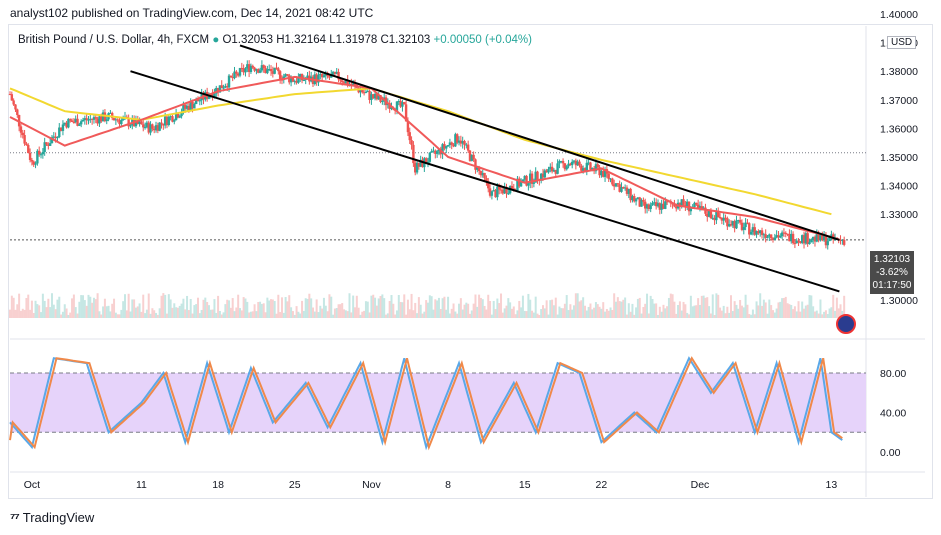 Image resolution: width=941 pixels, height=535 pixels. What do you see at coordinates (899, 187) in the screenshot?
I see `price-tick-label: 1.34000` at bounding box center [899, 187].